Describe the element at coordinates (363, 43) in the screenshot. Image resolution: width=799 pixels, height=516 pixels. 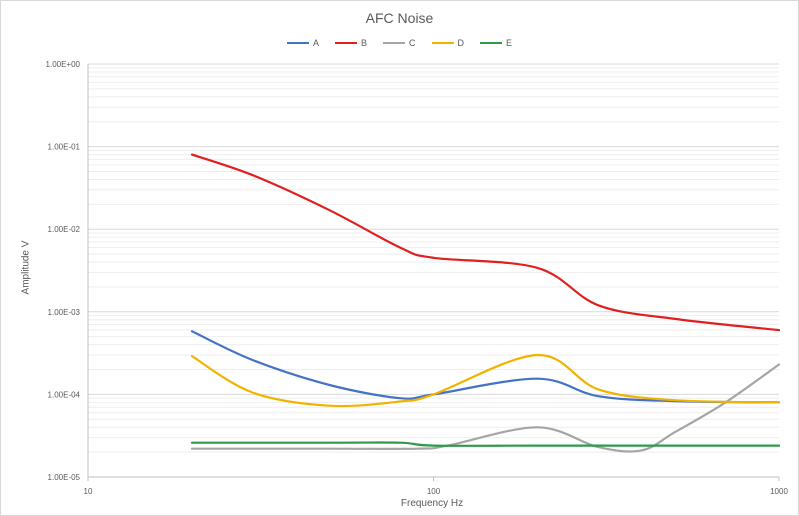
I see `legend-label: B` at that location.